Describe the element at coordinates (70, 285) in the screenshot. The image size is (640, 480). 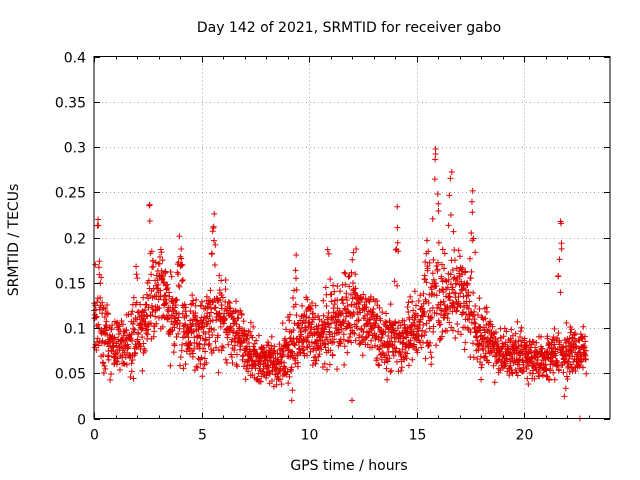
I see `y-tick-label: 0.15` at that location.